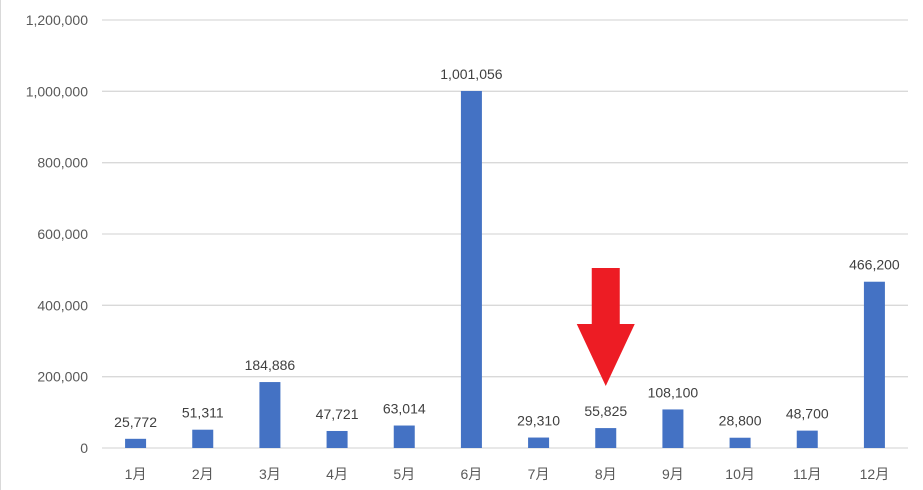 The width and height of the screenshot is (923, 490). What do you see at coordinates (673, 392) in the screenshot?
I see `data-label: 108,100` at bounding box center [673, 392].